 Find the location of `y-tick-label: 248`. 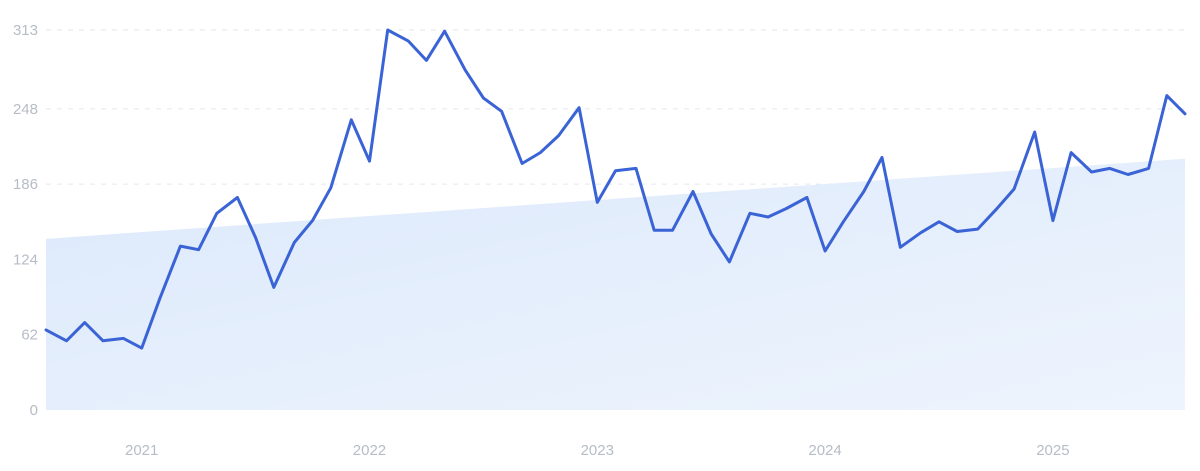

y-tick-label: 248 is located at coordinates (25, 109).